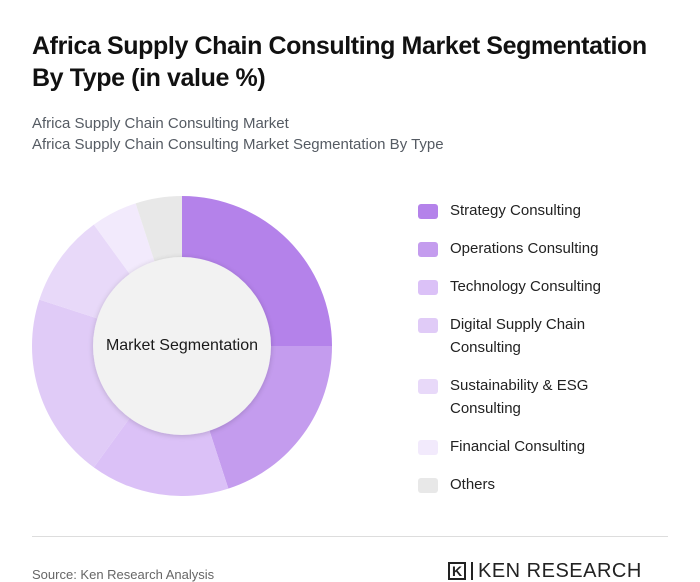  I want to click on donut-slice-sustainability-esg-consulting, so click(85, 271).